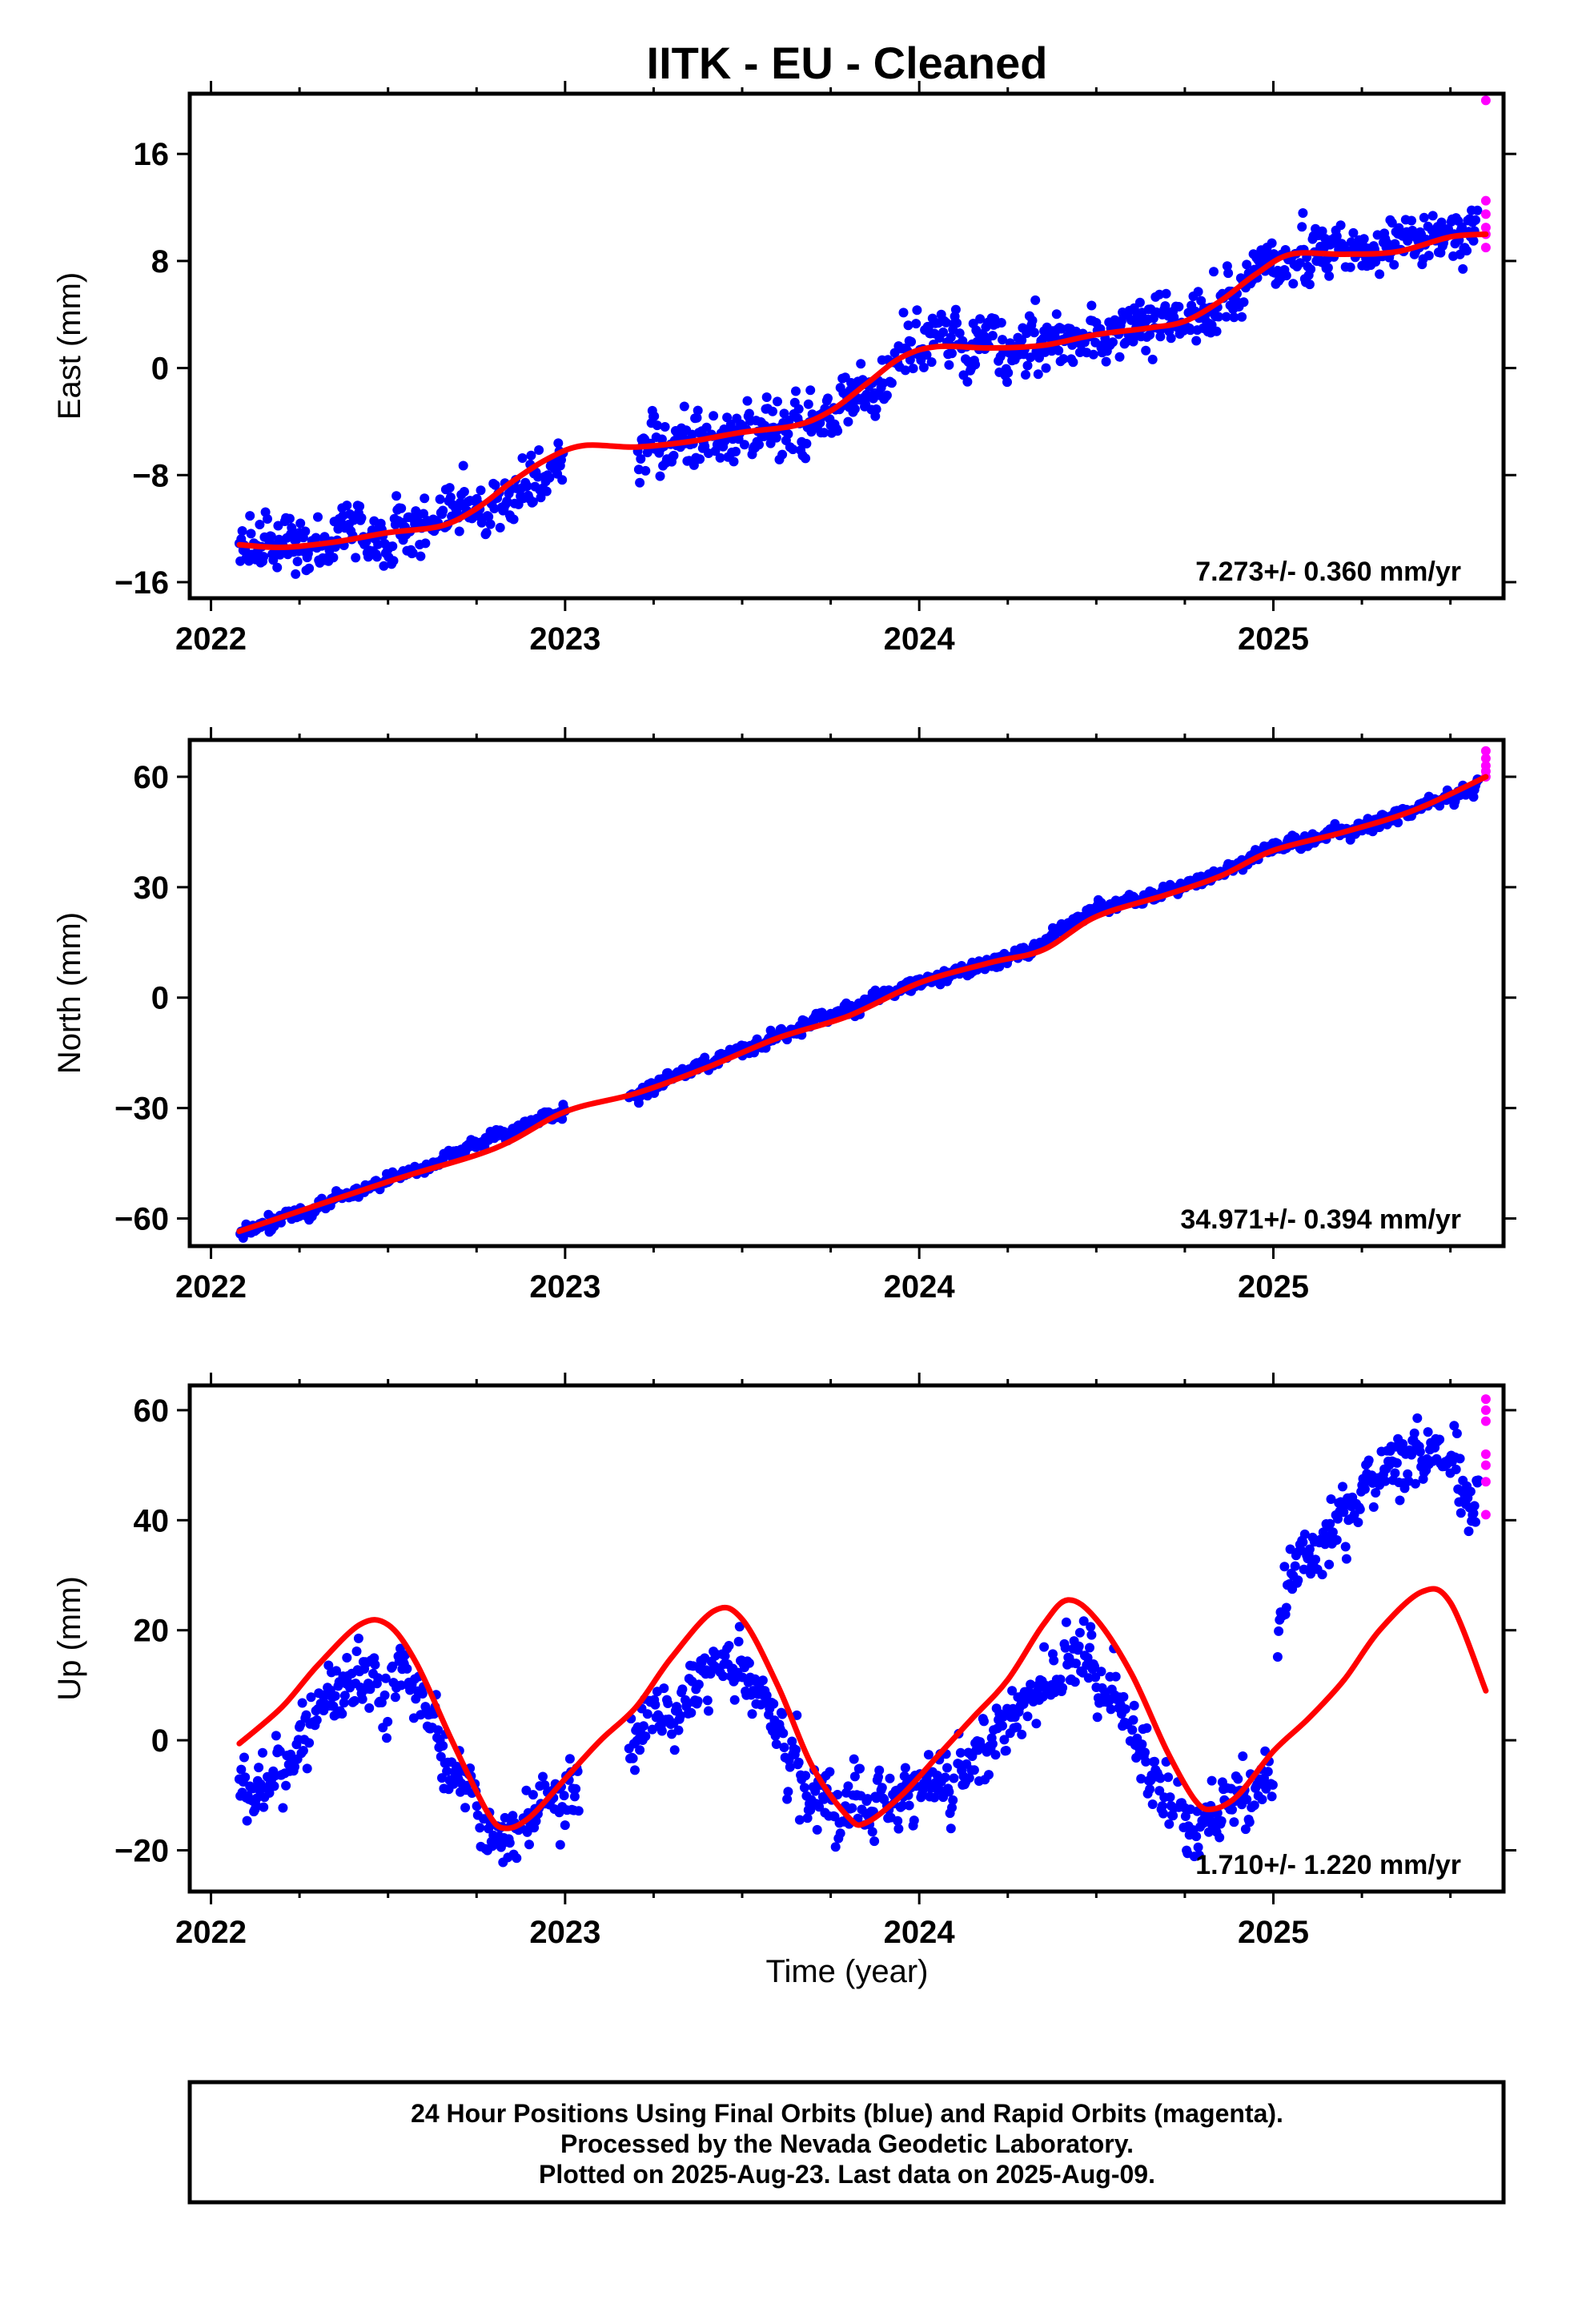 This screenshot has width=1582, height=2324. Describe the element at coordinates (1486, 764) in the screenshot. I see `rapid-orbit-points-north` at that location.